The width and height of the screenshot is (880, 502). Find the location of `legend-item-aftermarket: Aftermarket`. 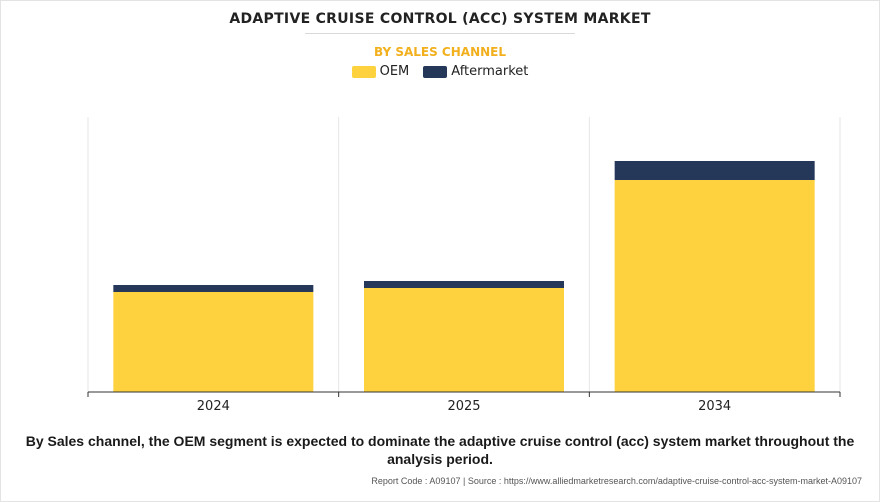

legend-item-aftermarket: Aftermarket is located at coordinates (475, 71).